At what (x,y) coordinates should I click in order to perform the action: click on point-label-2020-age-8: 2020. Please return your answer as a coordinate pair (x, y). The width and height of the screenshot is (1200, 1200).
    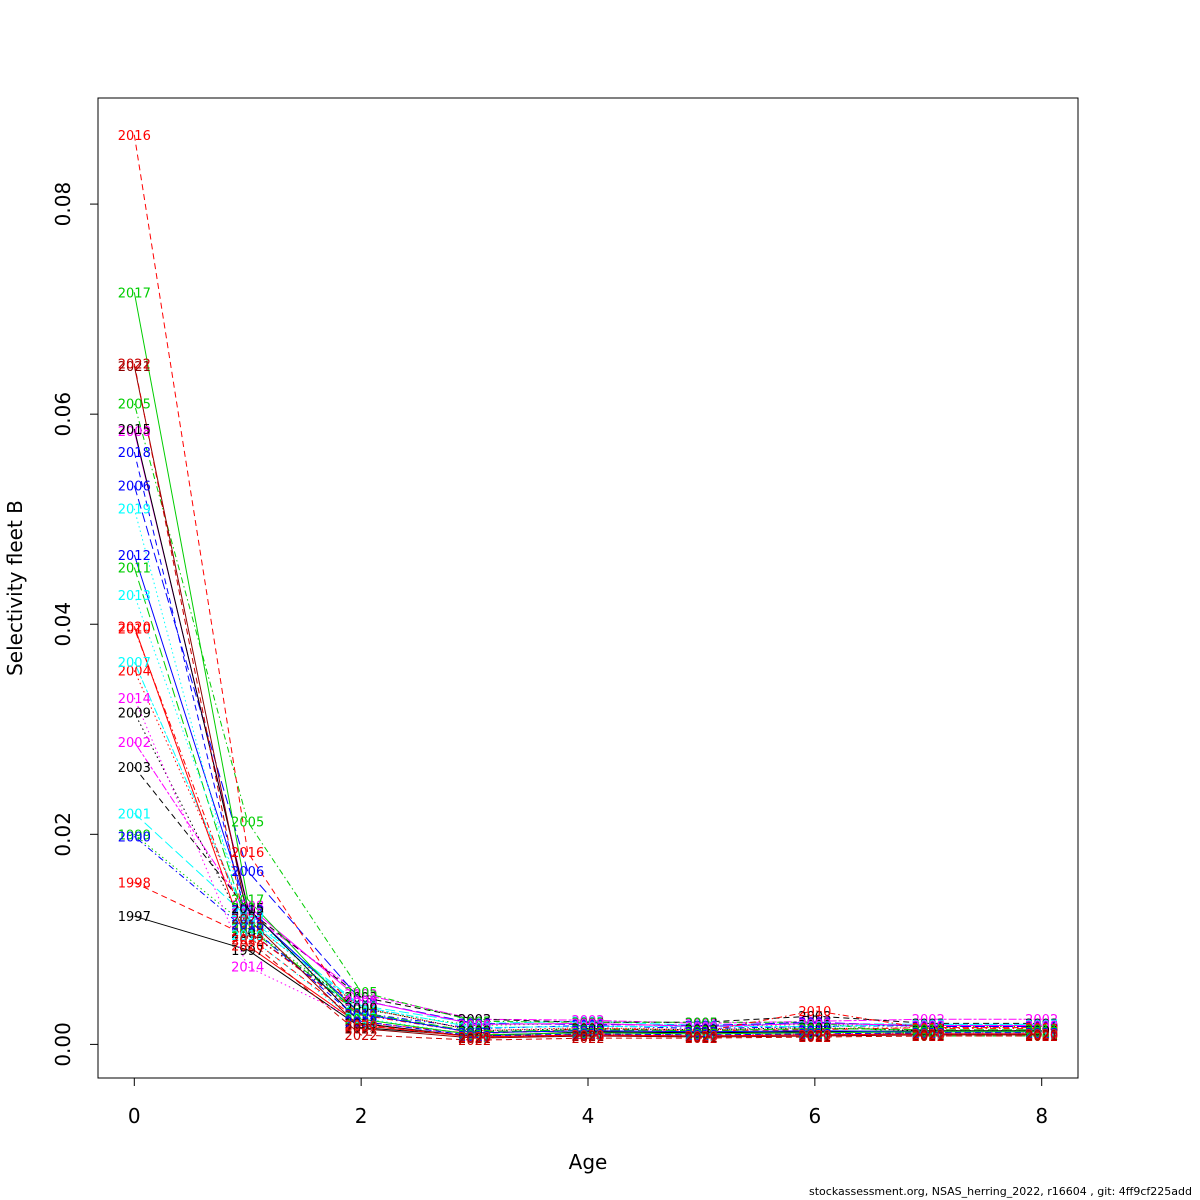
    Looking at the image, I should click on (1041, 1035).